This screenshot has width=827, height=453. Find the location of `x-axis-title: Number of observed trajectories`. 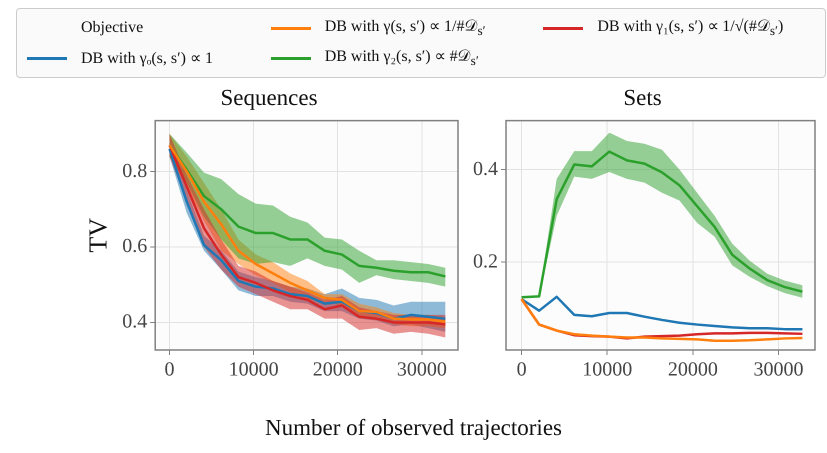

x-axis-title: Number of observed trajectories is located at coordinates (413, 428).